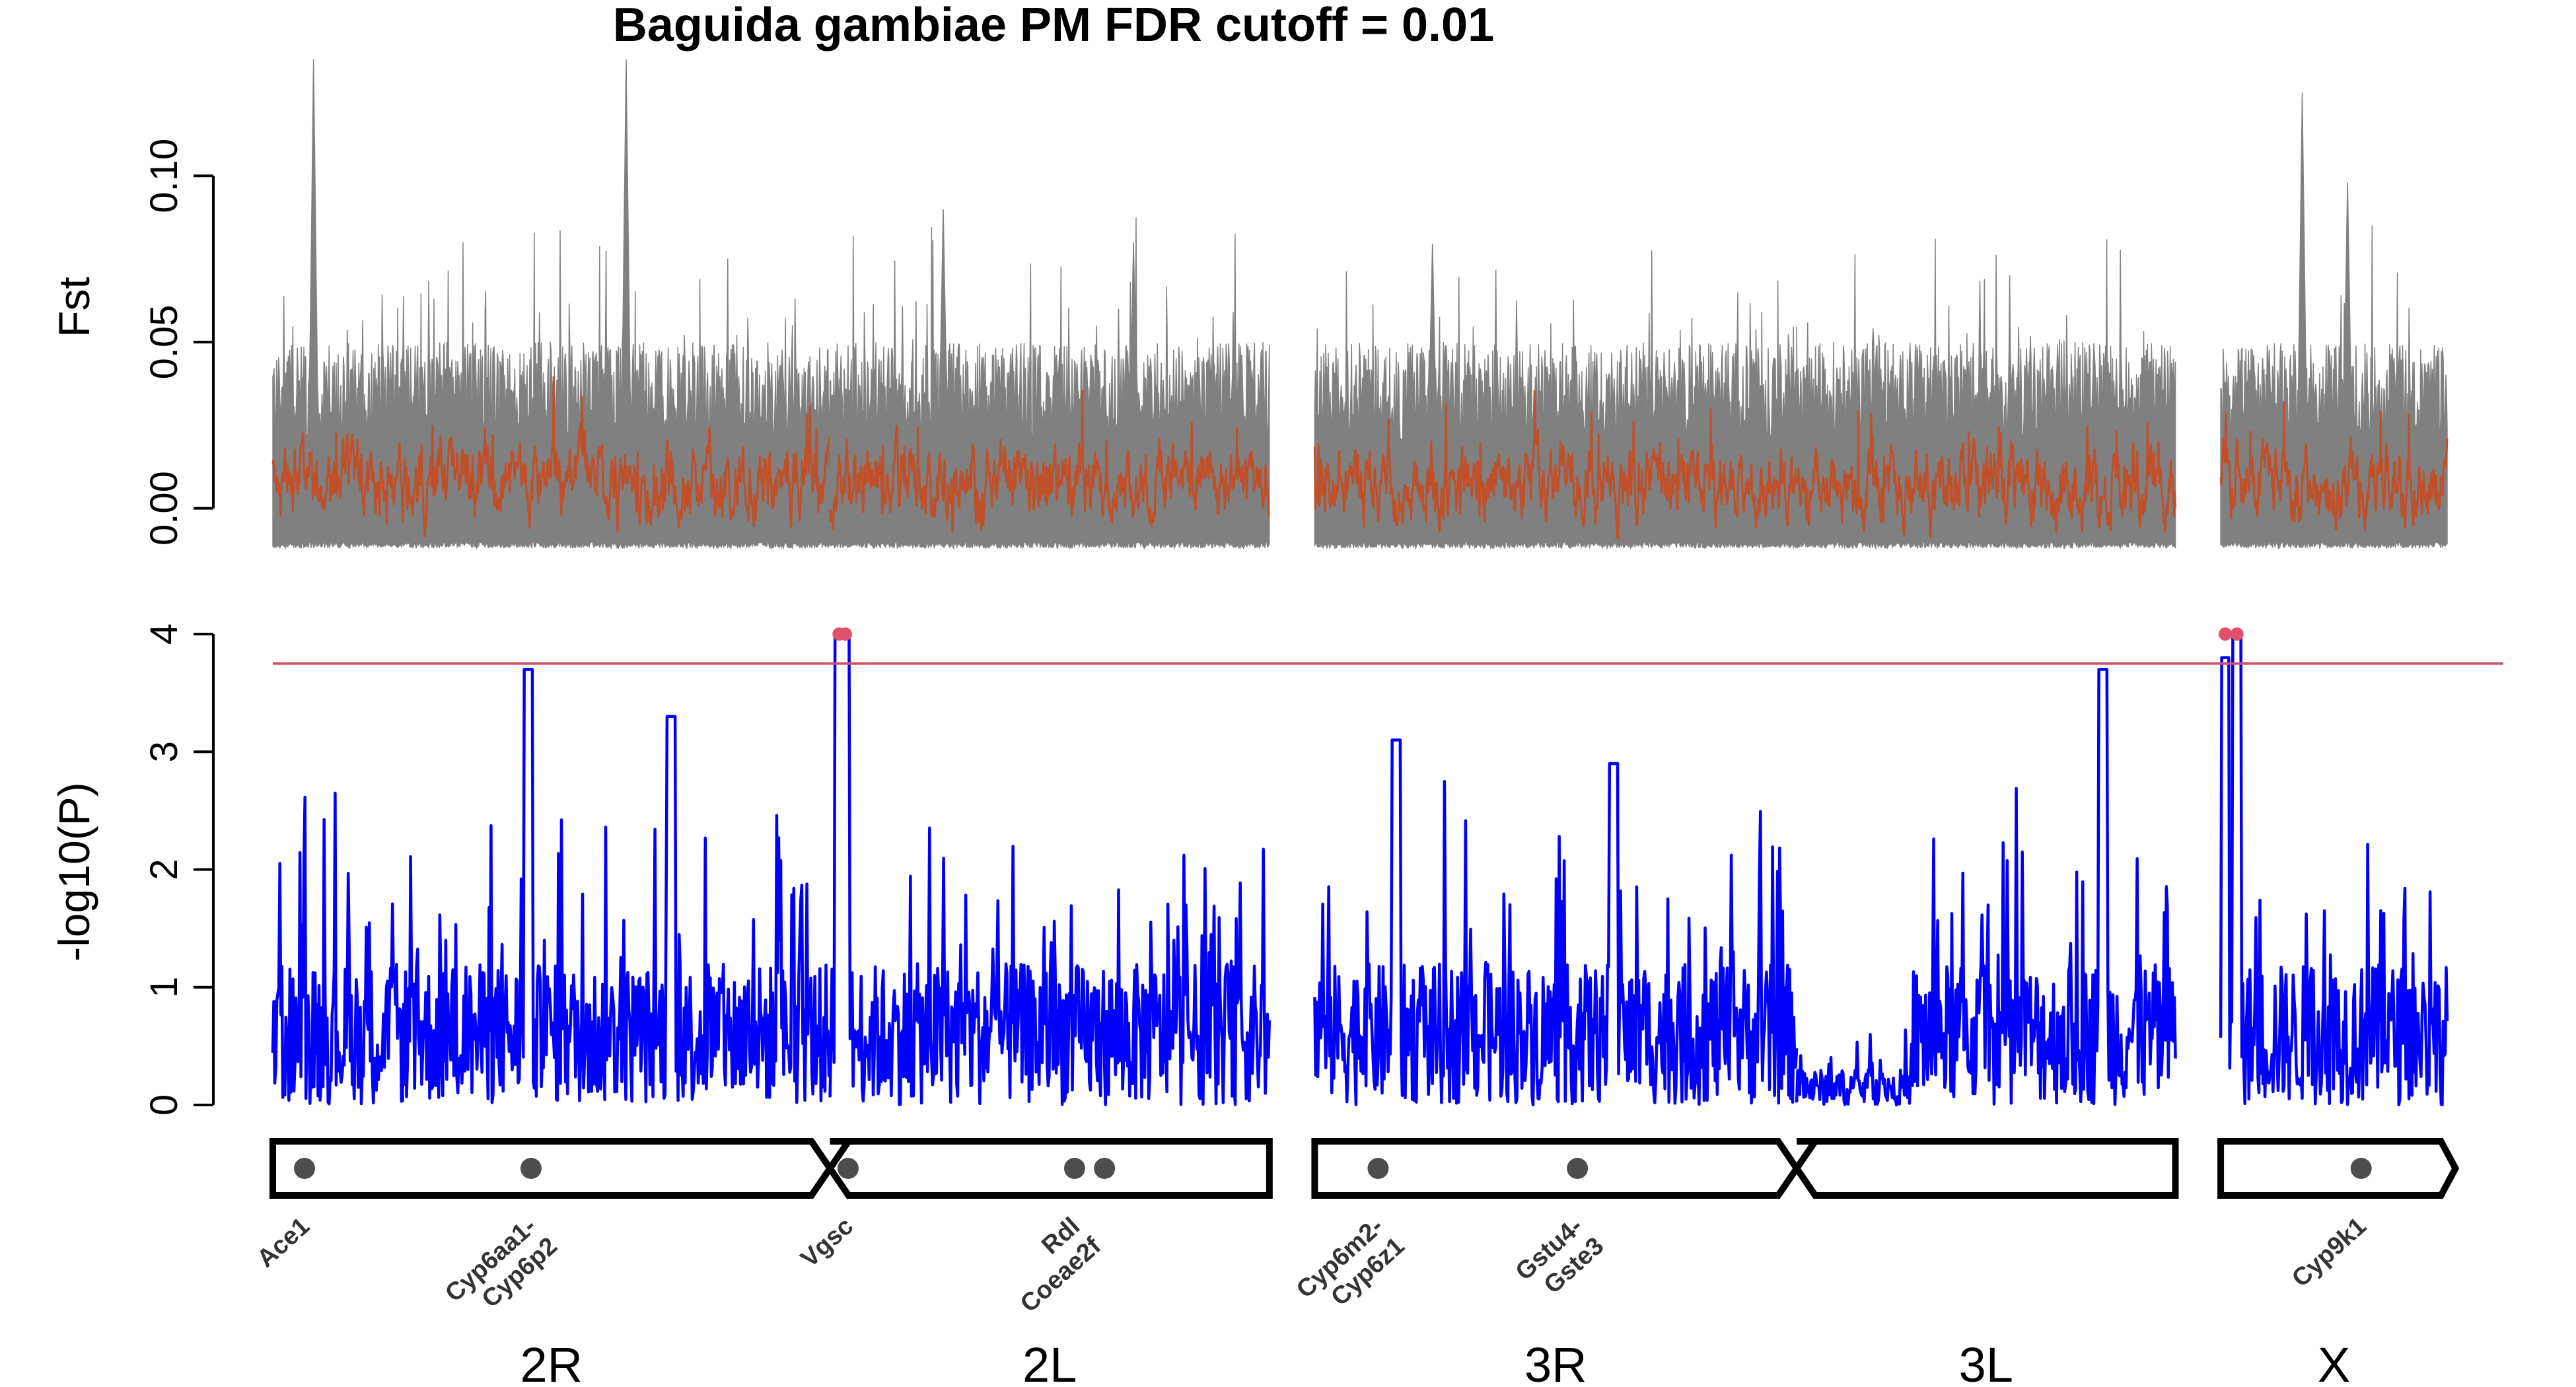  I want to click on chromosome-label-3L: 3L, so click(1986, 1362).